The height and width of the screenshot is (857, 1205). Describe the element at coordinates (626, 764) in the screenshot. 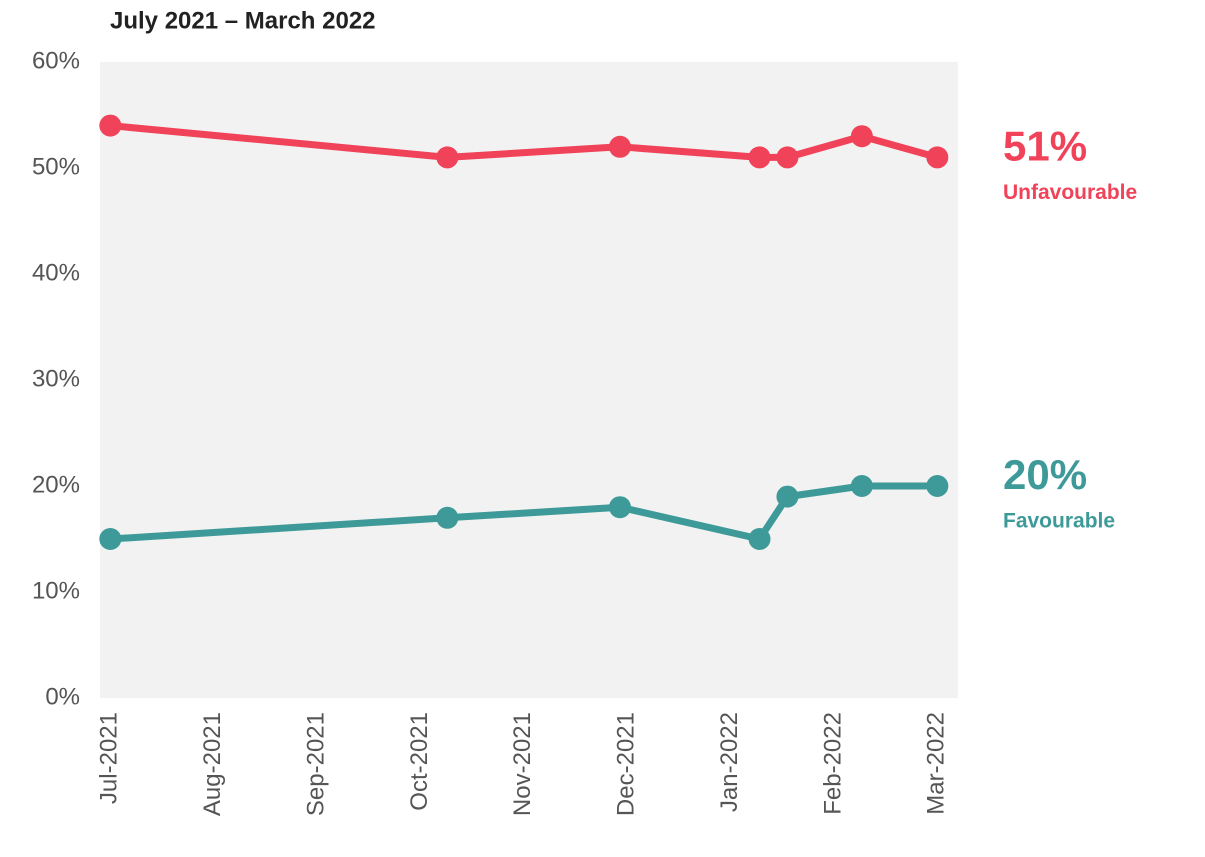

I see `x-tick-label: Dec-2021` at that location.